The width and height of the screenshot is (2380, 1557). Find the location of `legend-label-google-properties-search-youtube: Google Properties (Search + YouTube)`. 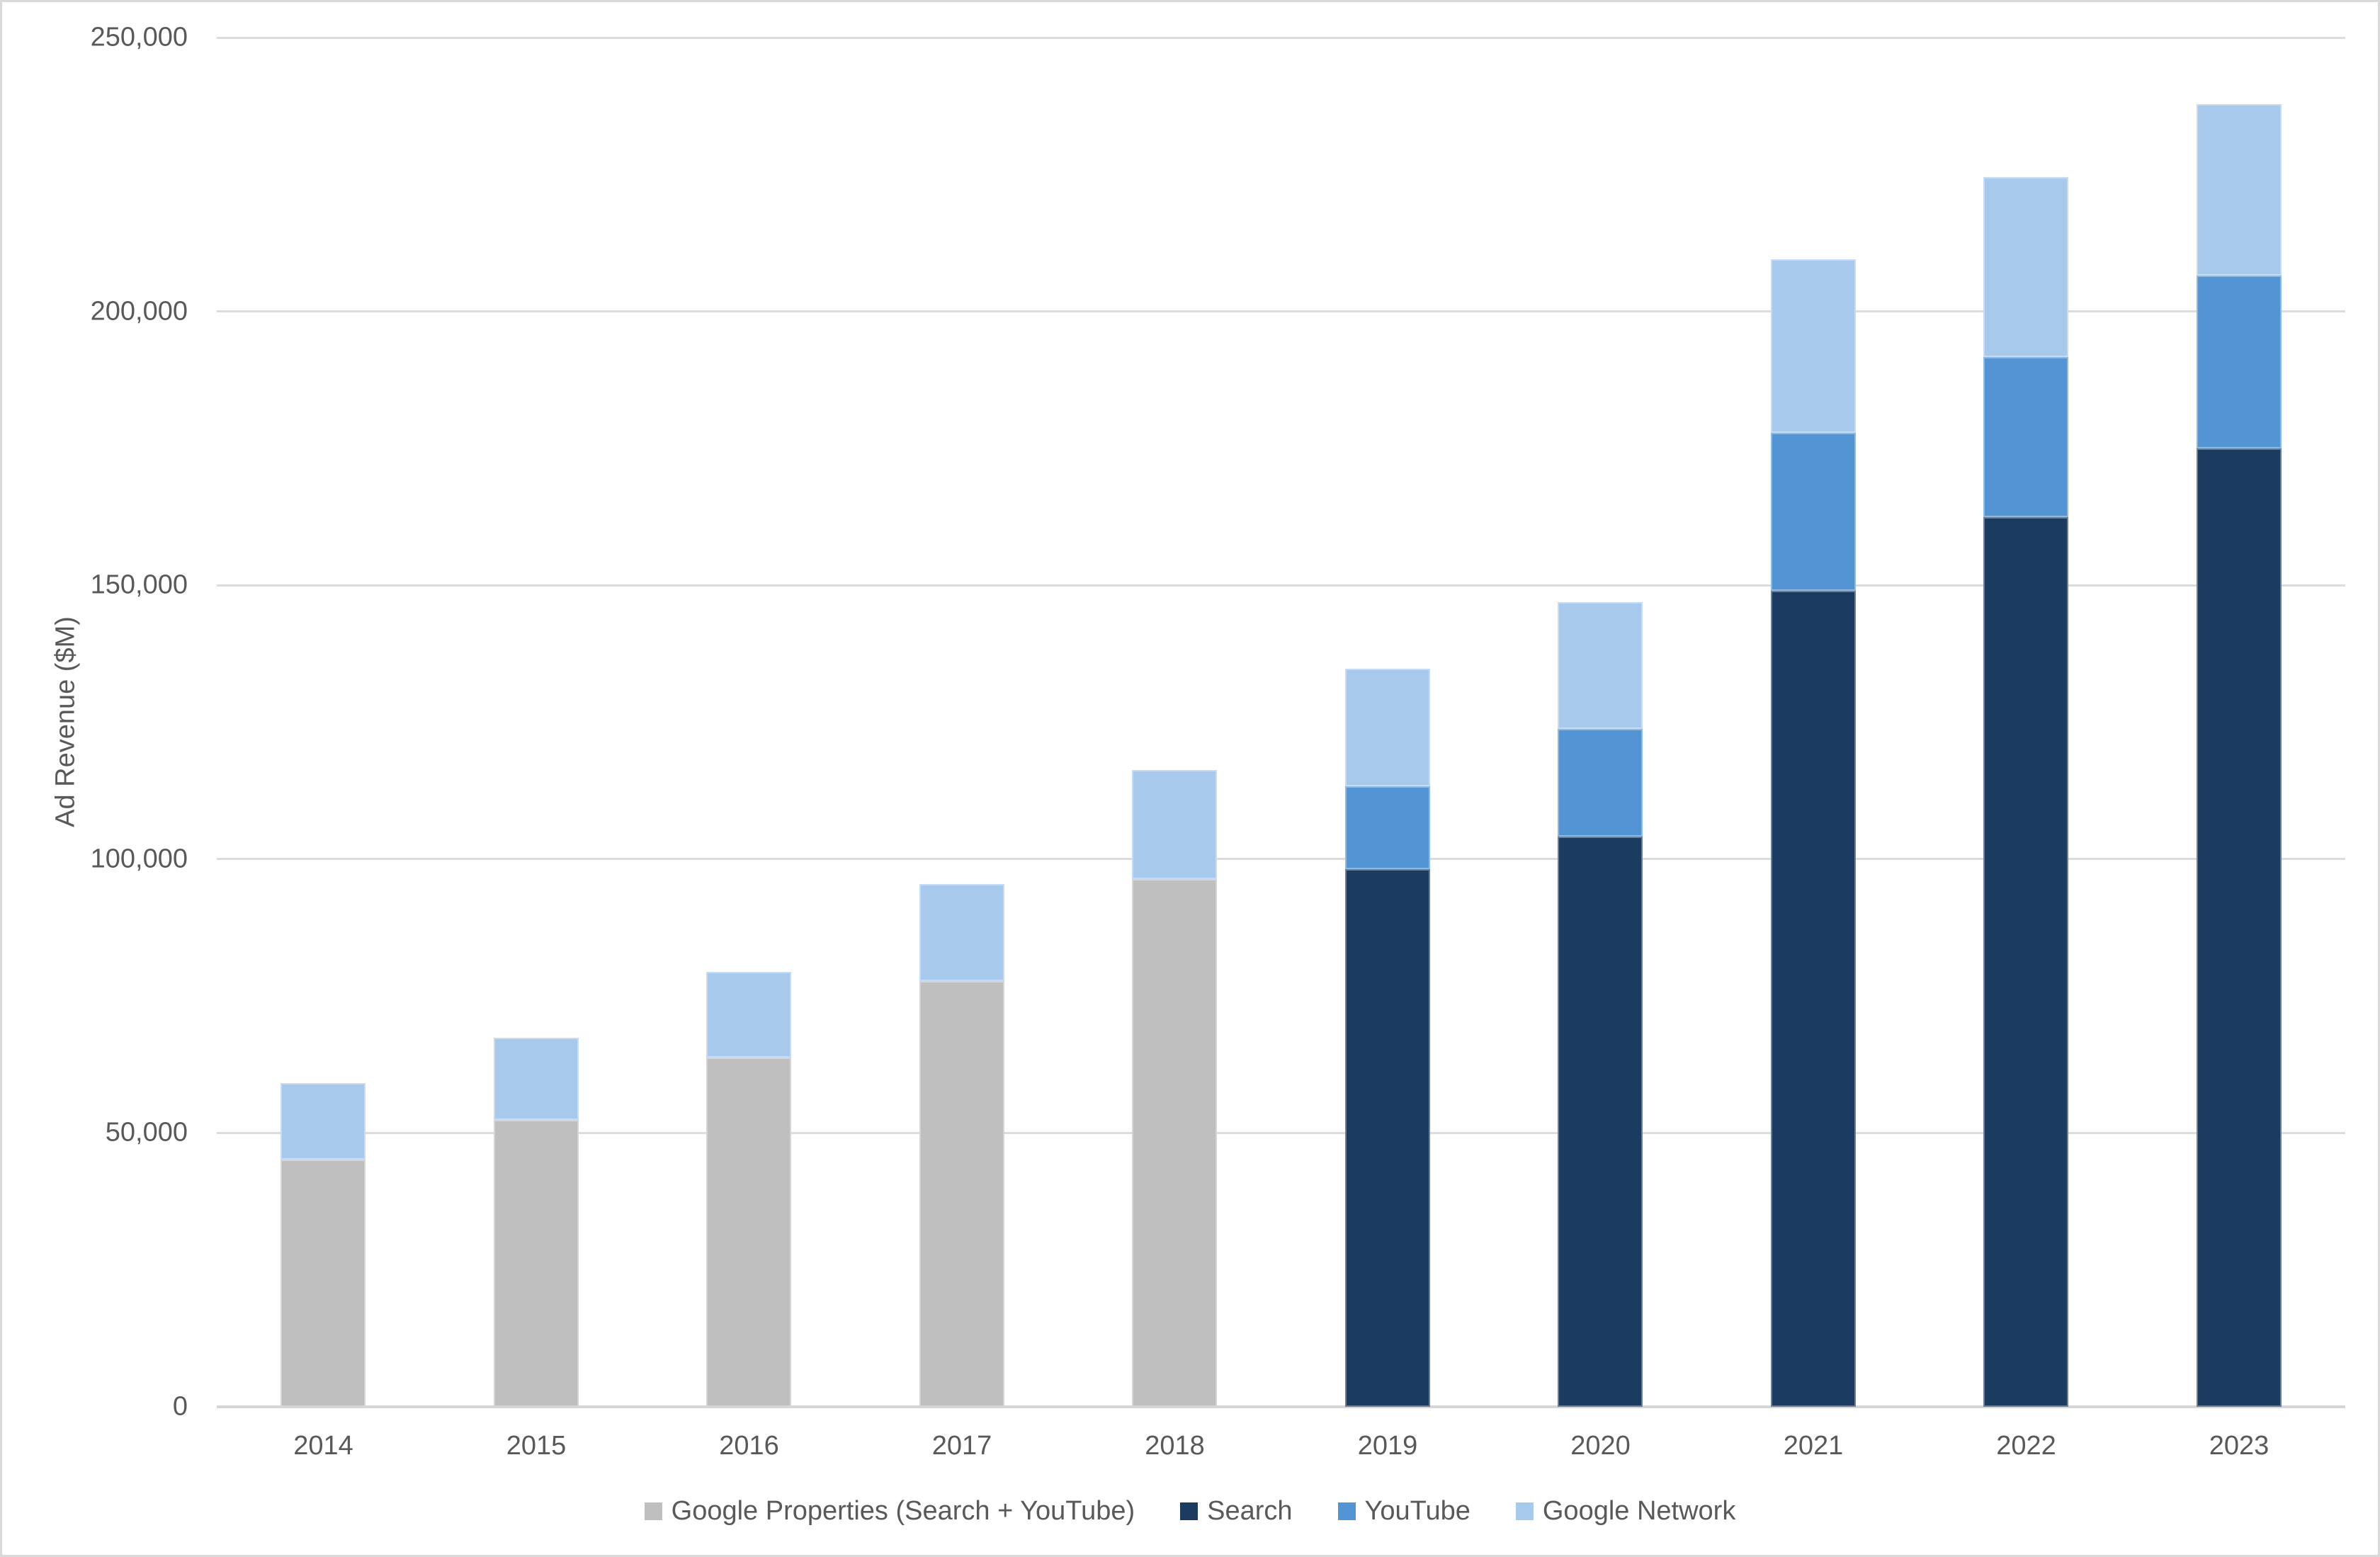

legend-label-google-properties-search-youtube: Google Properties (Search + YouTube) is located at coordinates (903, 1510).